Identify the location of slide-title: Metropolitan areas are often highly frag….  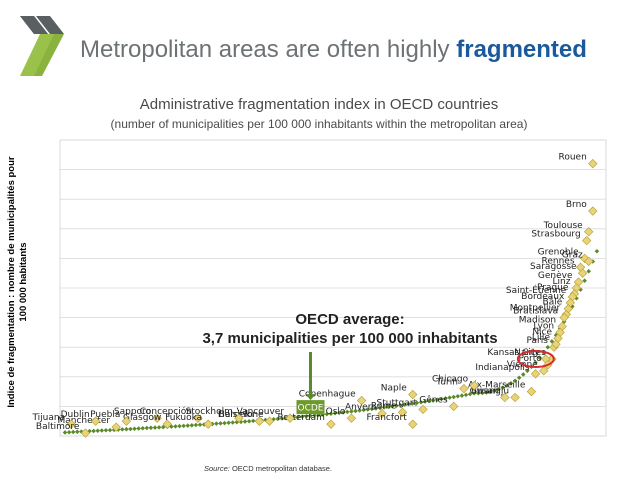
(333, 50).